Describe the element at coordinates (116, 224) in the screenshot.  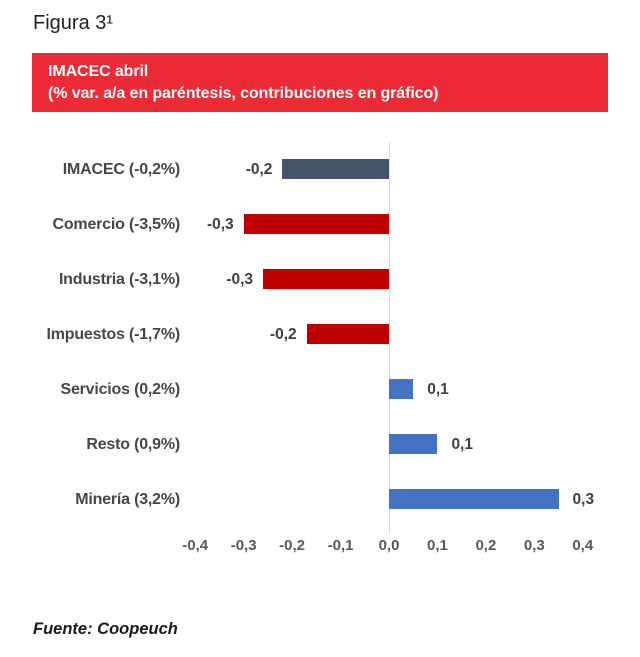
I see `category-label: Comercio (-3,5%)` at that location.